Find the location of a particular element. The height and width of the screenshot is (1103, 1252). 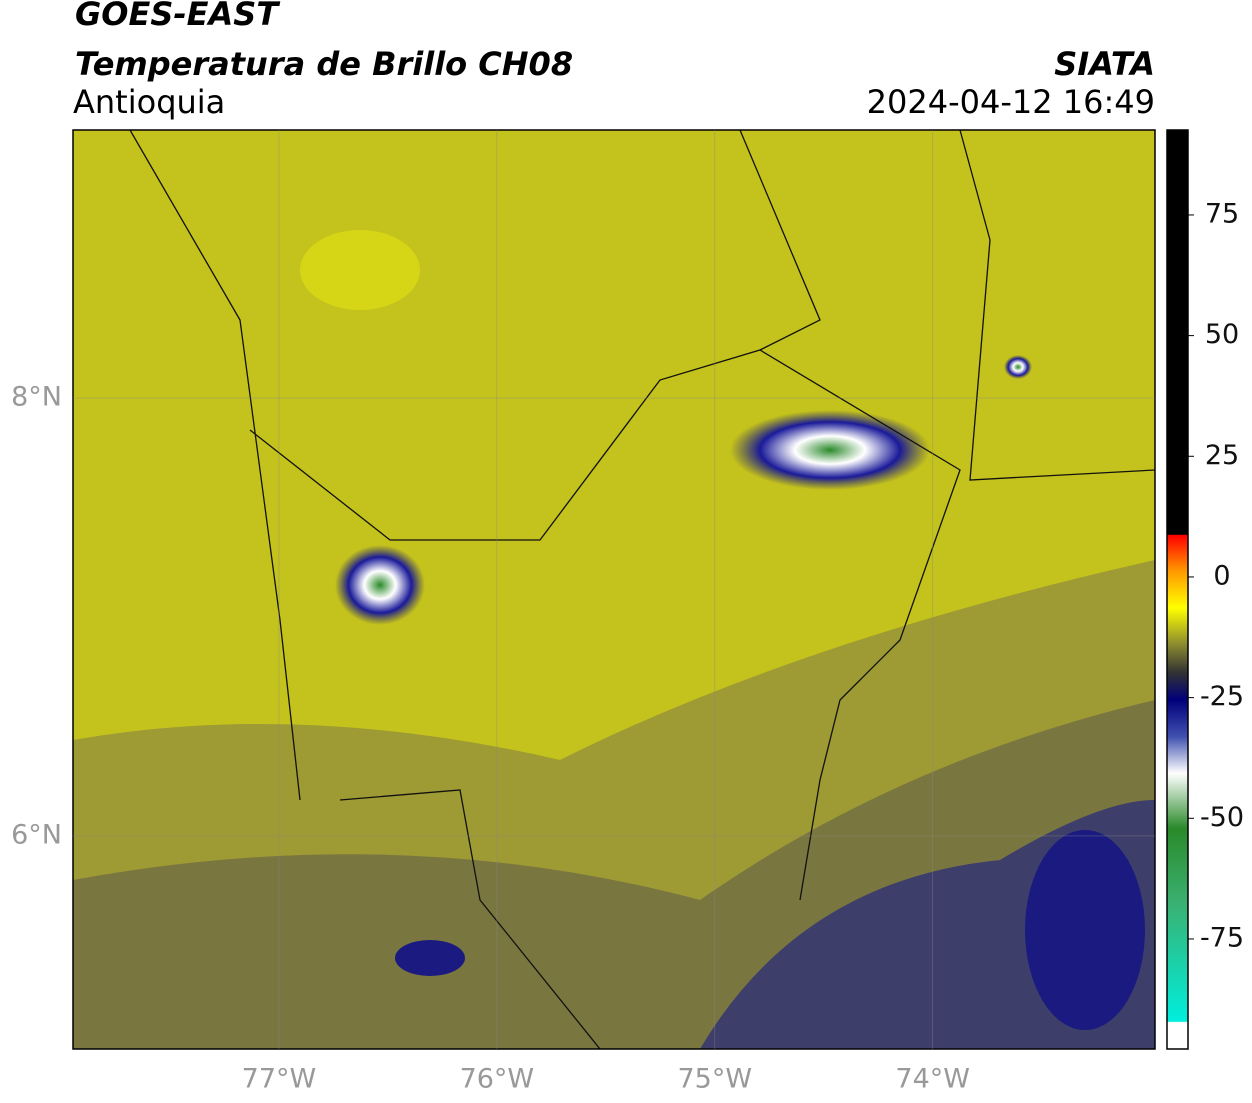

x-tick-label: 77°W is located at coordinates (279, 1079).